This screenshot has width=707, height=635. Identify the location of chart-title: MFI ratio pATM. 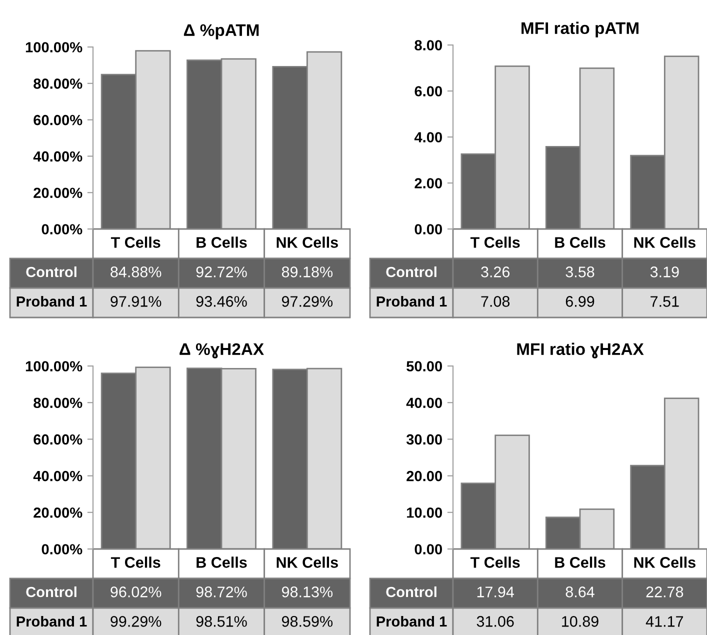
(580, 30).